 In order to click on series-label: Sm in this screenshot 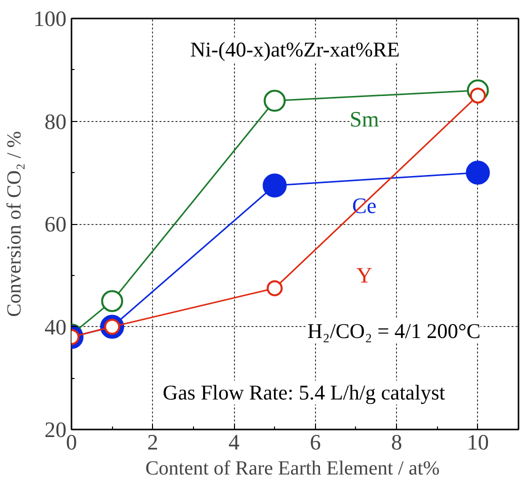, I will do `click(364, 119)`.